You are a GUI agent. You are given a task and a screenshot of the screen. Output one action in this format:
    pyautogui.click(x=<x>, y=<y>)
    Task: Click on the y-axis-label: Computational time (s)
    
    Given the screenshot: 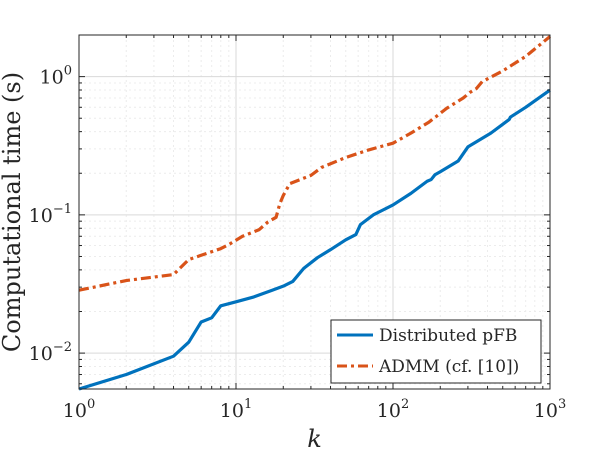 What is the action you would take?
    pyautogui.click(x=13, y=212)
    